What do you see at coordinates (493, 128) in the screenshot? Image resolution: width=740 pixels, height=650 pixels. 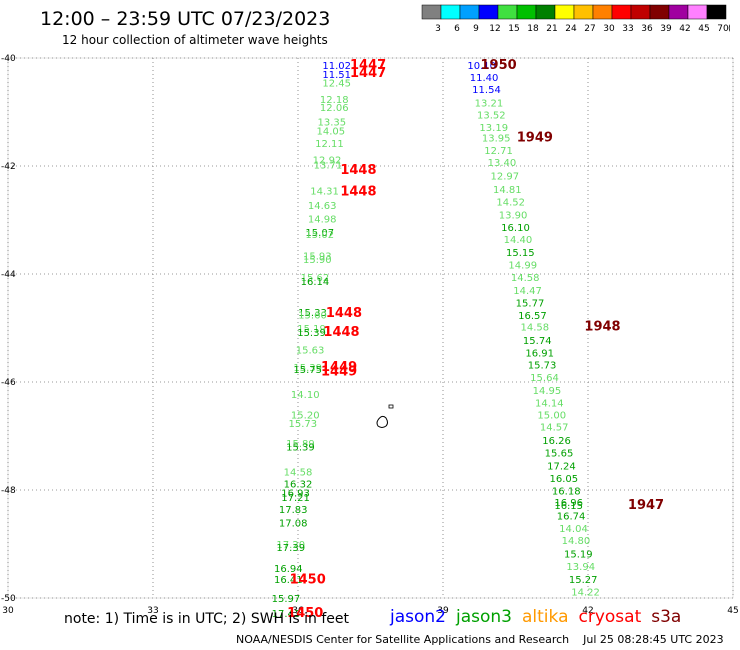 I see `wave-height-point: 13.19` at bounding box center [493, 128].